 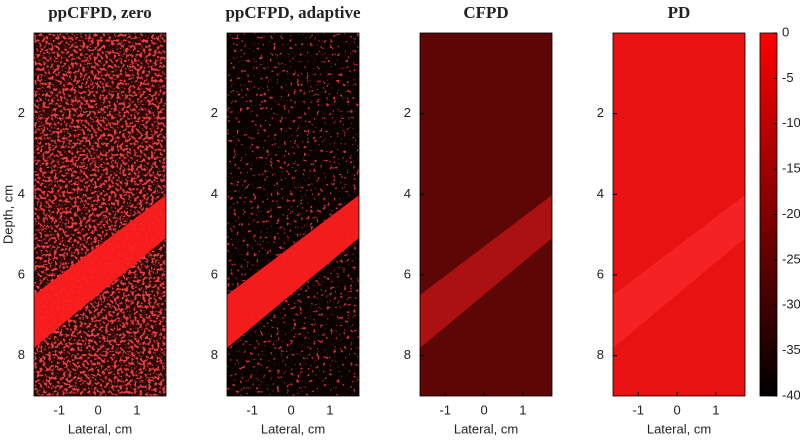 I want to click on colorbar-tick-label: -20, so click(x=791, y=213).